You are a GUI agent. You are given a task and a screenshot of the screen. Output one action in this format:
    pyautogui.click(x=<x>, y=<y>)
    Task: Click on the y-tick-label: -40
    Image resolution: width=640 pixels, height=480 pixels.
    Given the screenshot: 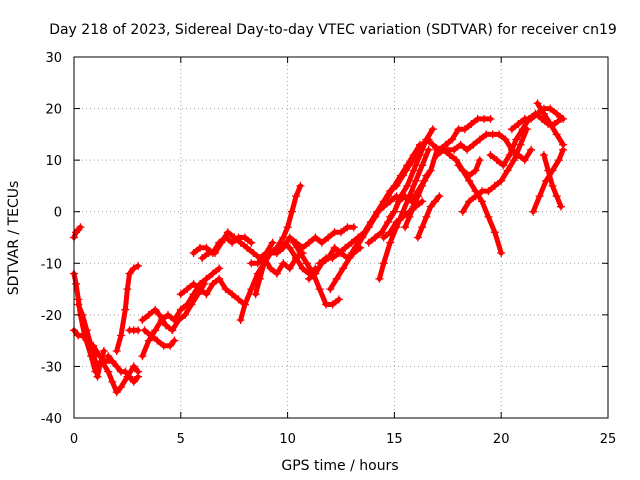 What is the action you would take?
    pyautogui.click(x=51, y=419)
    